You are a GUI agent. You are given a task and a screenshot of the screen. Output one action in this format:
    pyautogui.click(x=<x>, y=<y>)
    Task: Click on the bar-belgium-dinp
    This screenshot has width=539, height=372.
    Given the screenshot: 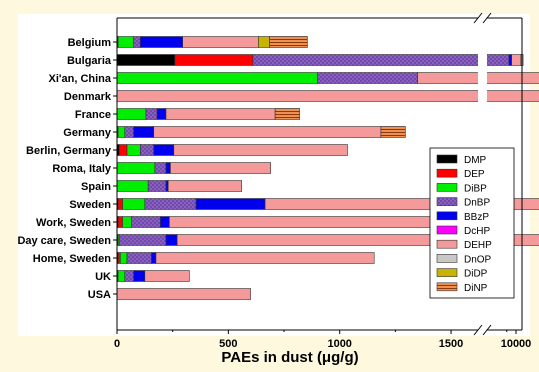 What is the action you would take?
    pyautogui.click(x=288, y=42)
    